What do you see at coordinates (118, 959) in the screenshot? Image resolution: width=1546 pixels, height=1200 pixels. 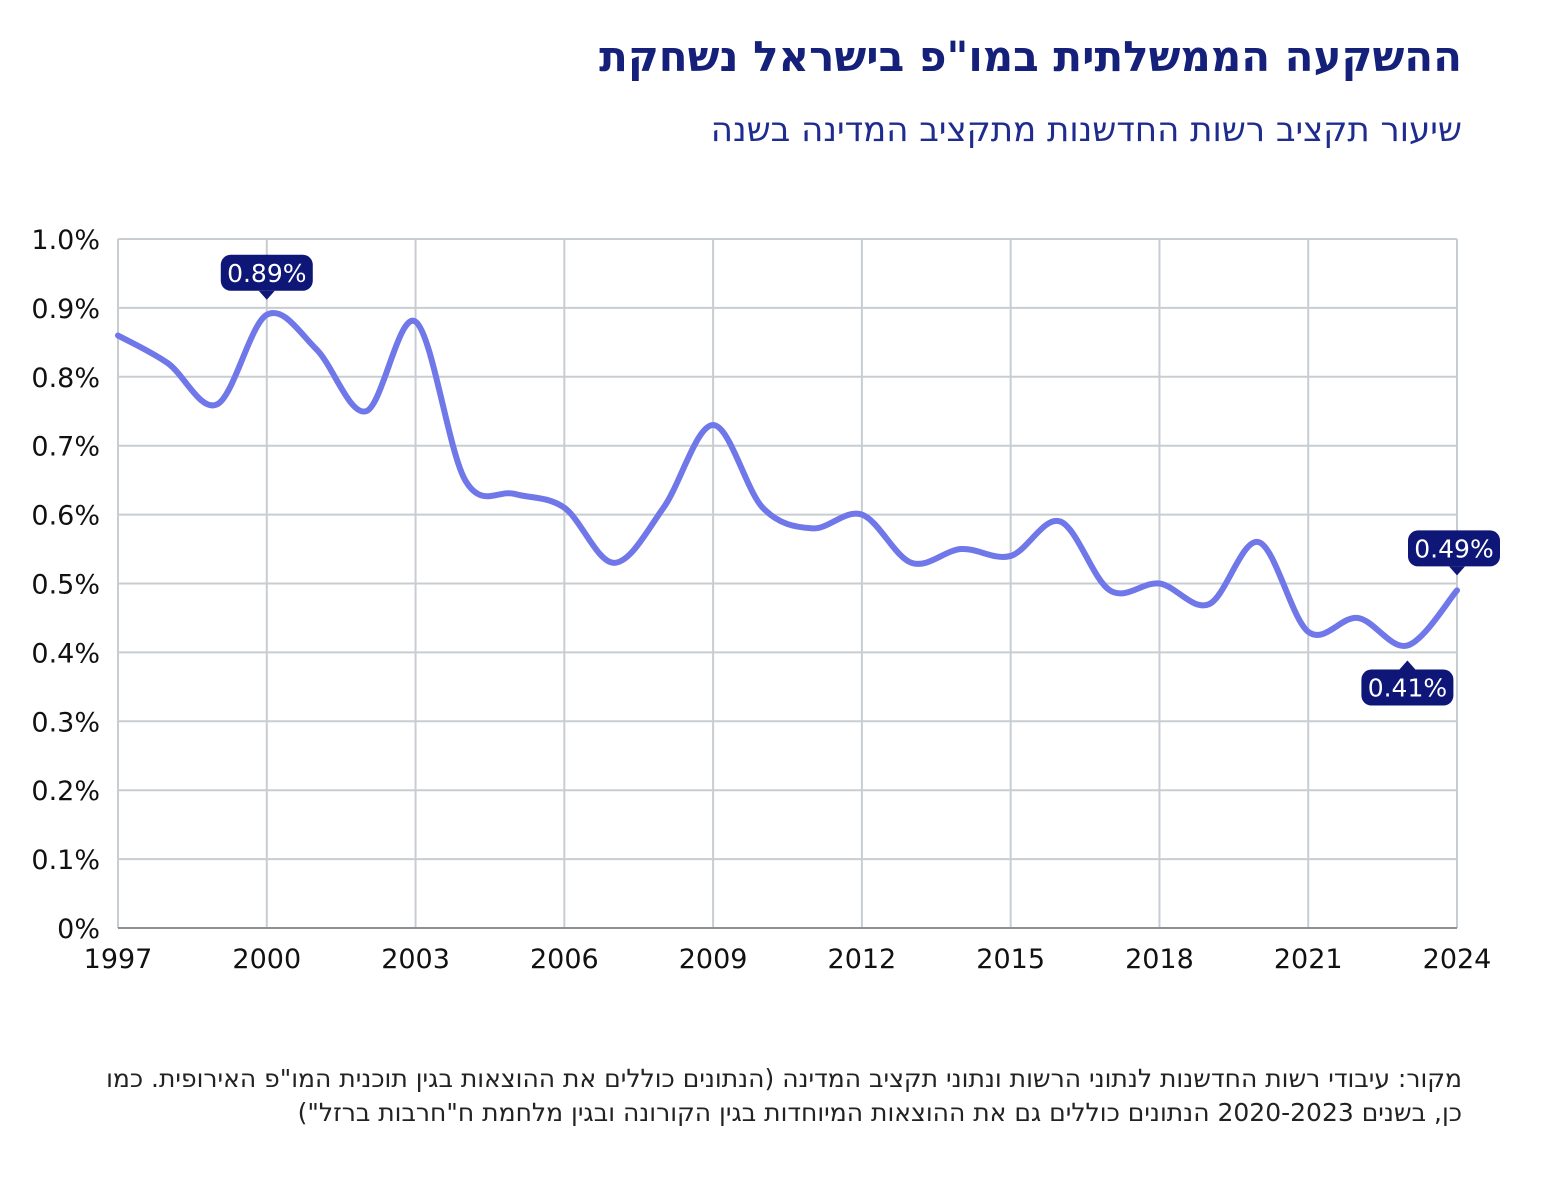 I see `x-tick-label: 1997` at bounding box center [118, 959].